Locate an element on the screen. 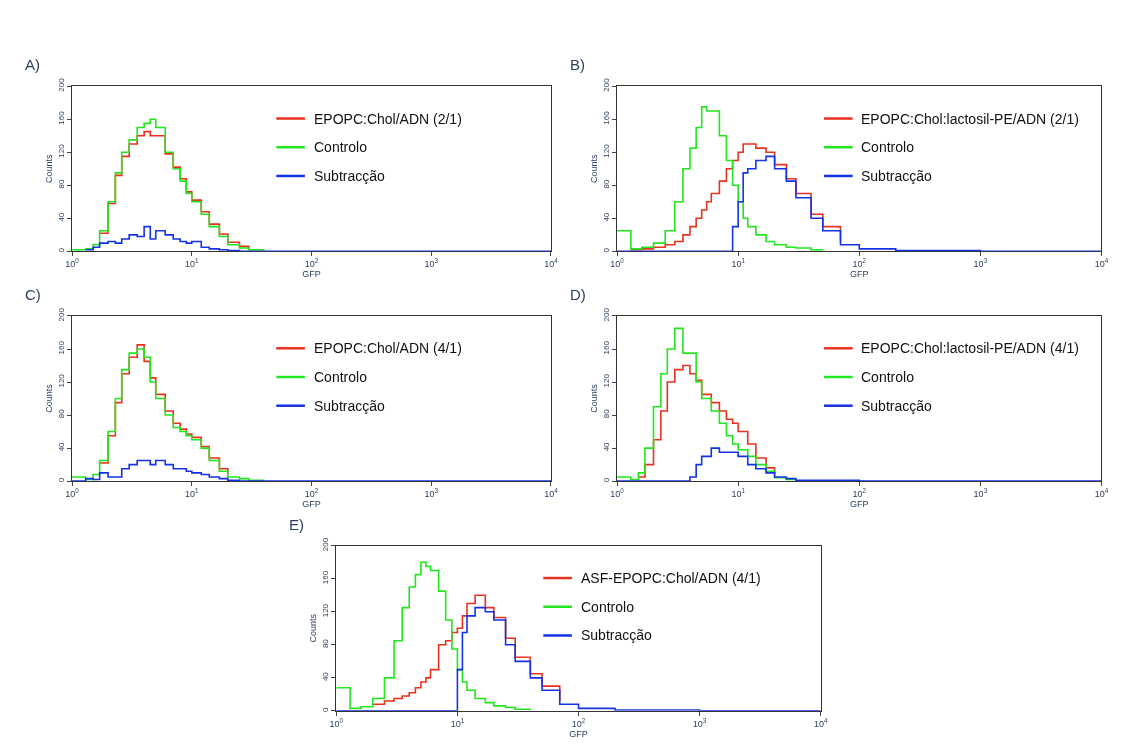  chart-title: A) is located at coordinates (32, 64).